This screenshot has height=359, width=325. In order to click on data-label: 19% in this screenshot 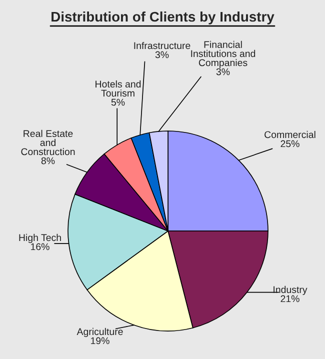, I will do `click(100, 340)`.